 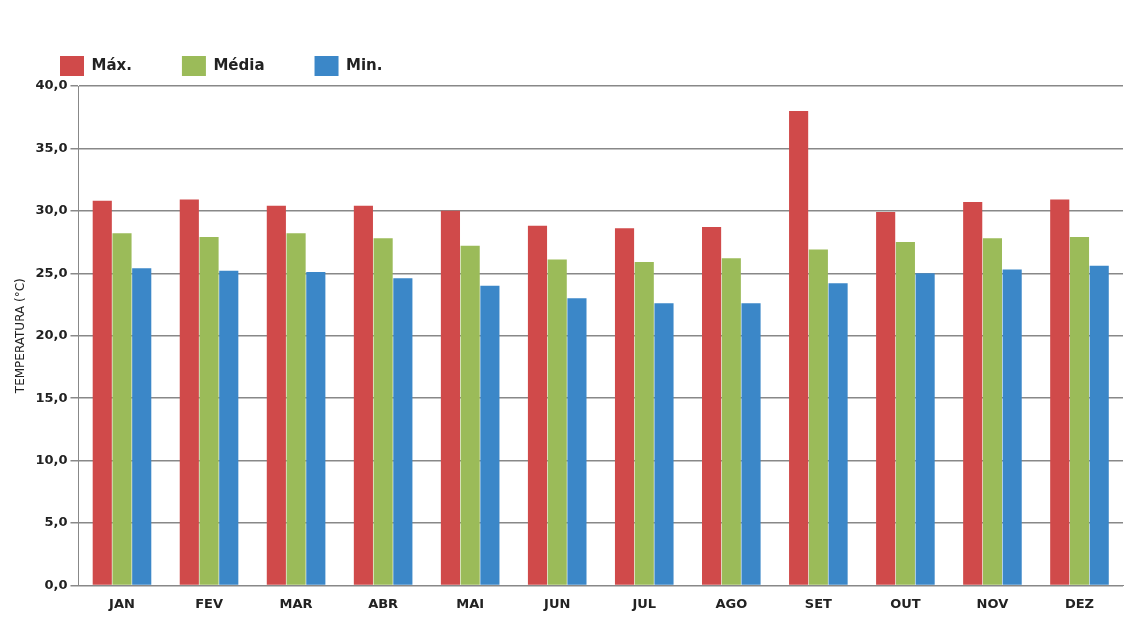 I want to click on y-tick-label: 15,0, so click(x=51, y=397).